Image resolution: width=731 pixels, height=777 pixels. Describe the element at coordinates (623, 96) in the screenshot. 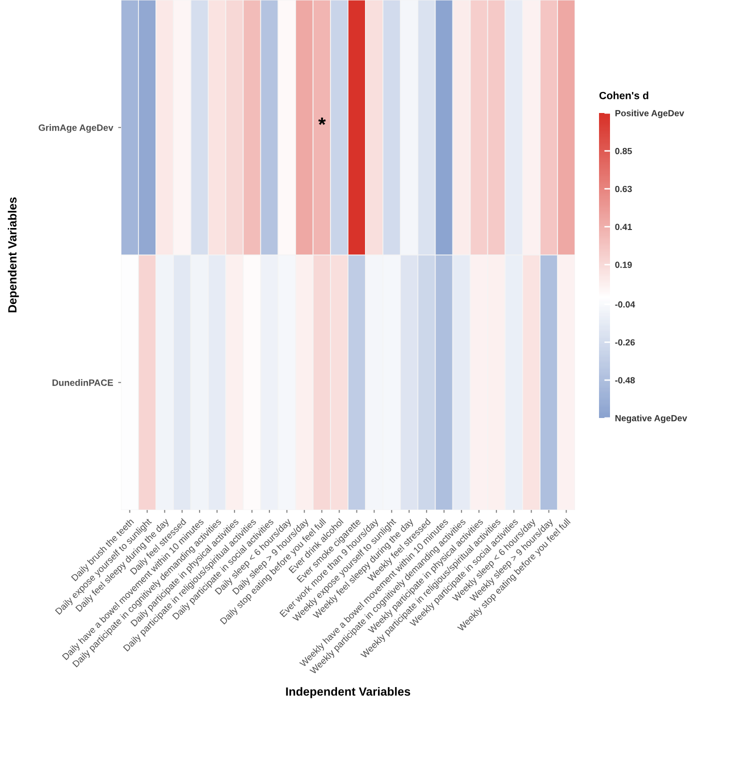

I see `color-bar-title: Cohen's d` at that location.